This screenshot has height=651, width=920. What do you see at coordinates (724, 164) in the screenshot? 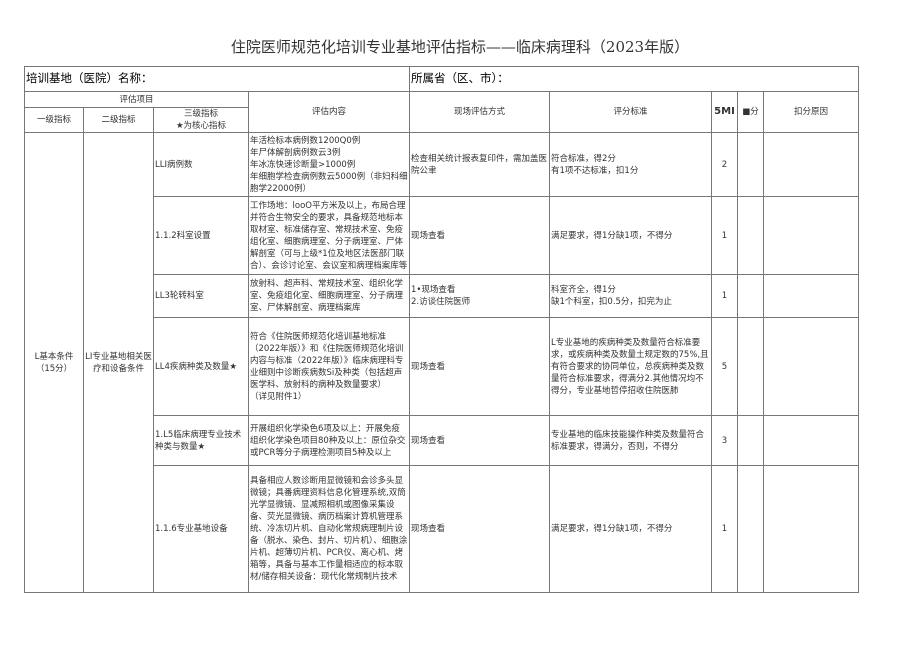
I see `full-score-cell: 2` at bounding box center [724, 164].